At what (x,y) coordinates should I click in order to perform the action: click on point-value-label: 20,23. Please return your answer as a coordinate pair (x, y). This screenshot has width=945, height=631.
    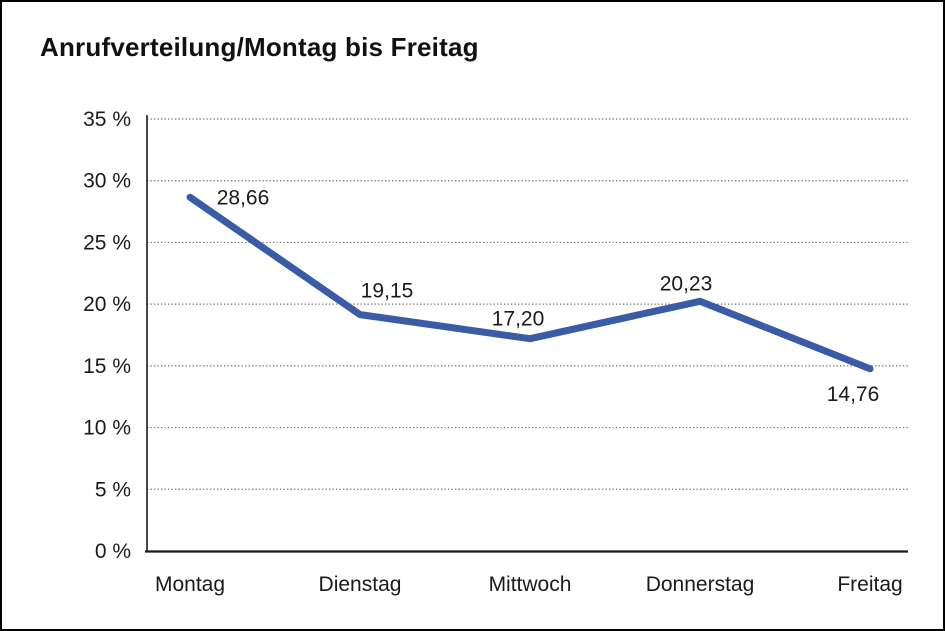
    Looking at the image, I should click on (686, 283).